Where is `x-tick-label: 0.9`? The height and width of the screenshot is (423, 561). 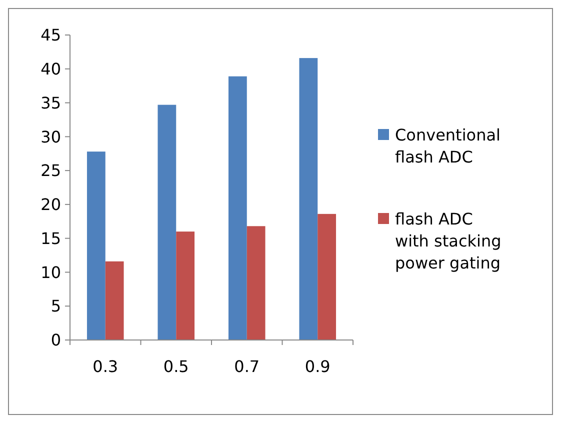 x-tick-label: 0.9 is located at coordinates (317, 366).